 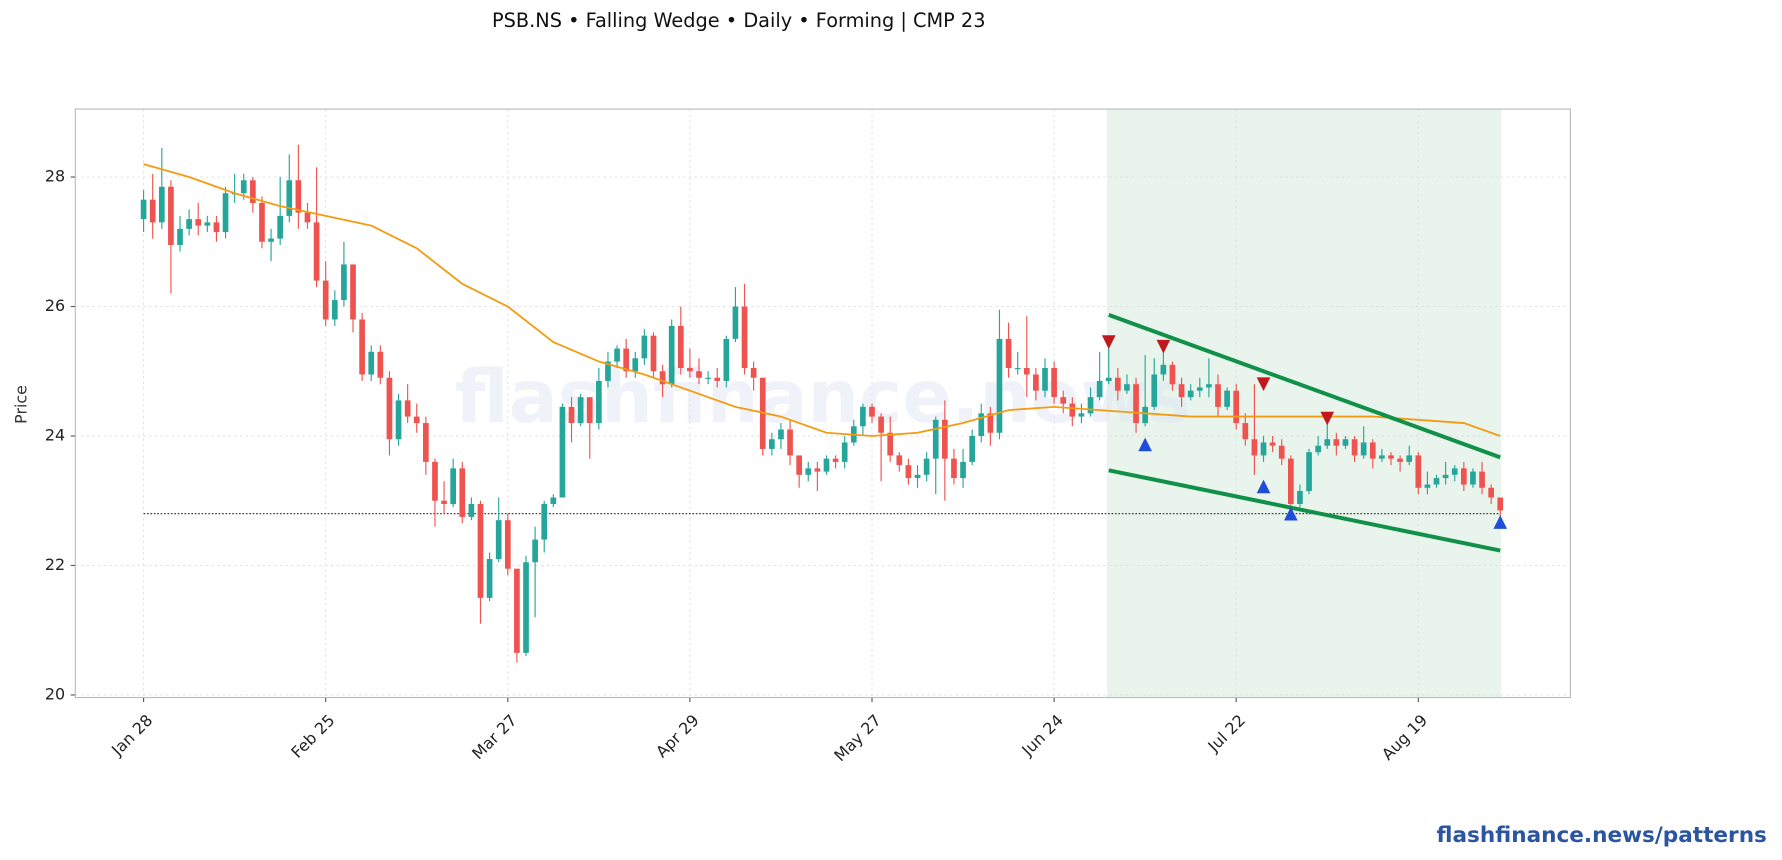 I want to click on y-tick-label: 22, so click(x=55, y=564).